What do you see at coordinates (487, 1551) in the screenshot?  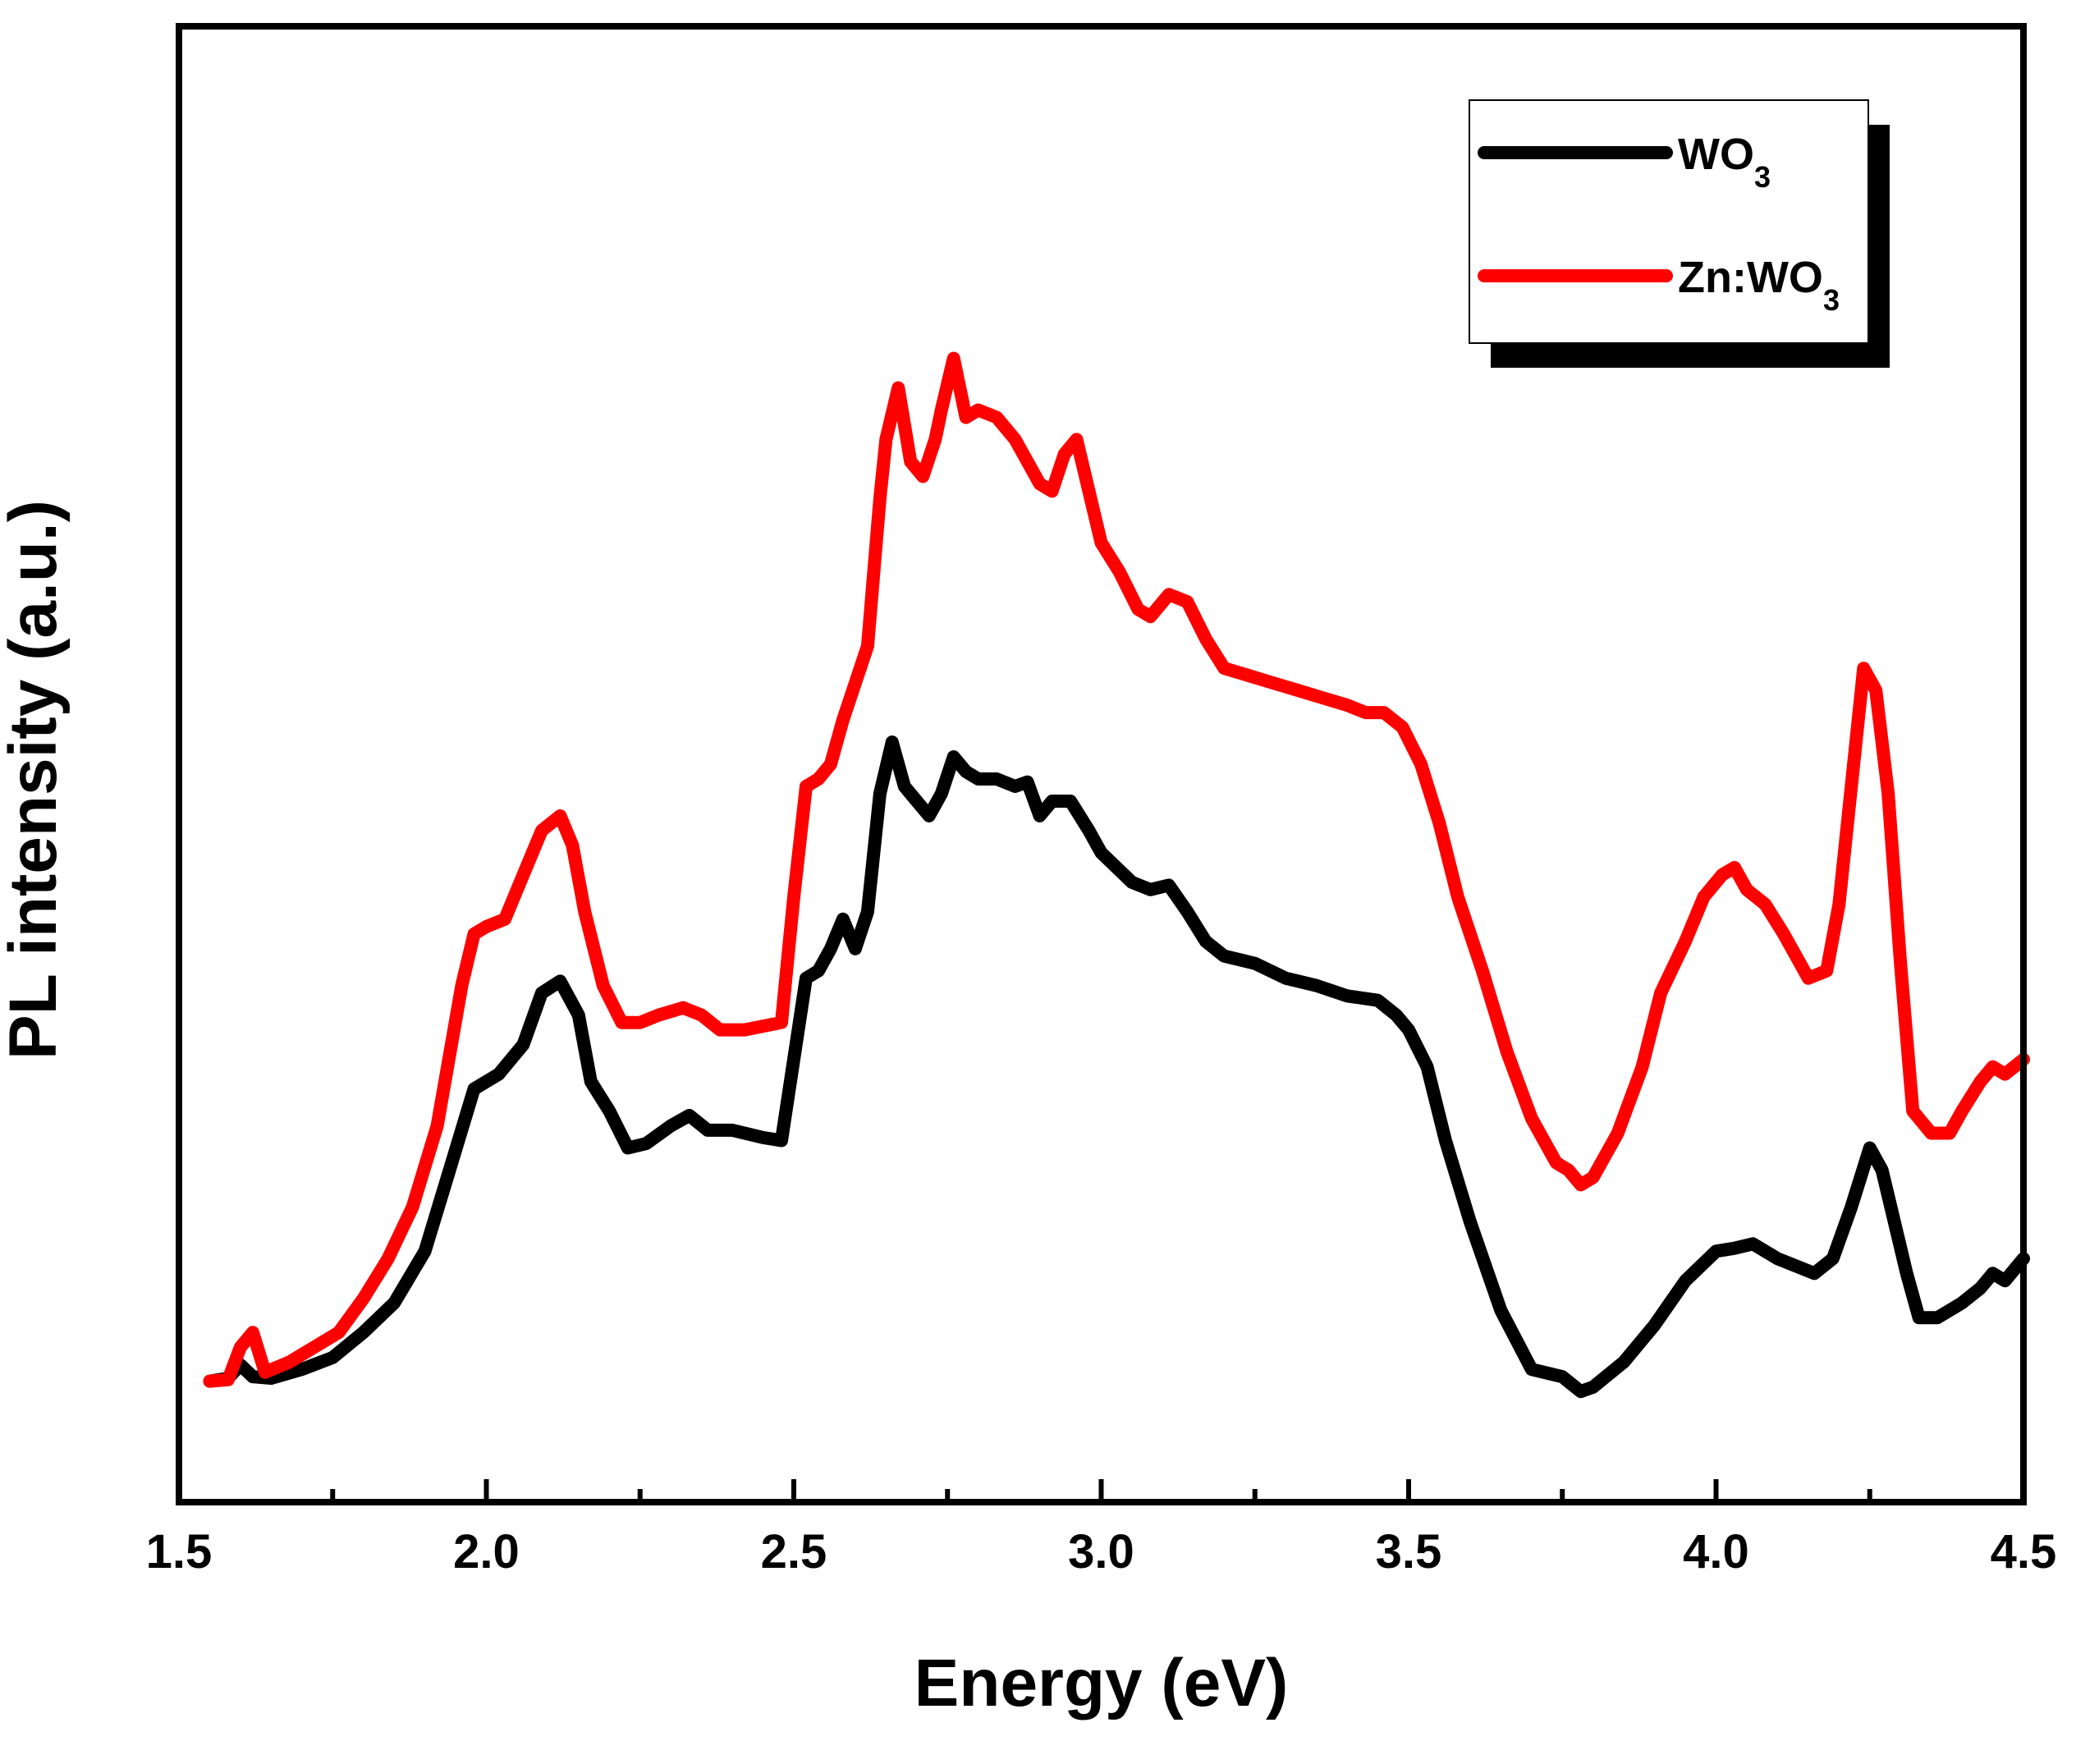 I see `x-tick-label: 2.0` at bounding box center [487, 1551].